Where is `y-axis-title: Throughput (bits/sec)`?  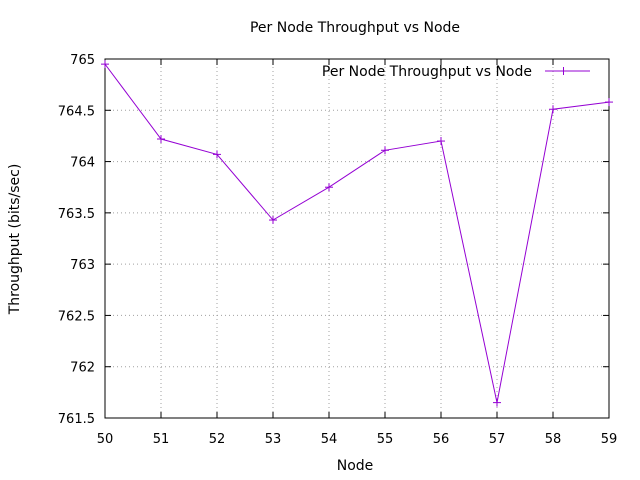
y-axis-title: Throughput (bits/sec) is located at coordinates (15, 240).